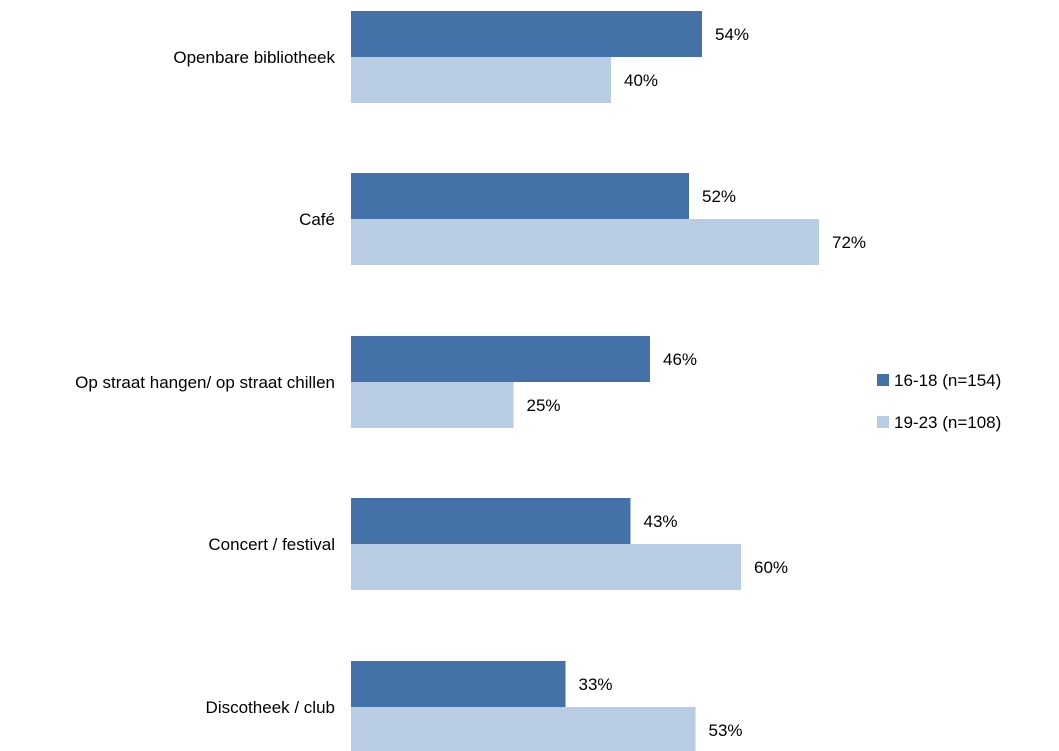 Image resolution: width=1059 pixels, height=751 pixels. What do you see at coordinates (544, 405) in the screenshot?
I see `value-label: 25%` at bounding box center [544, 405].